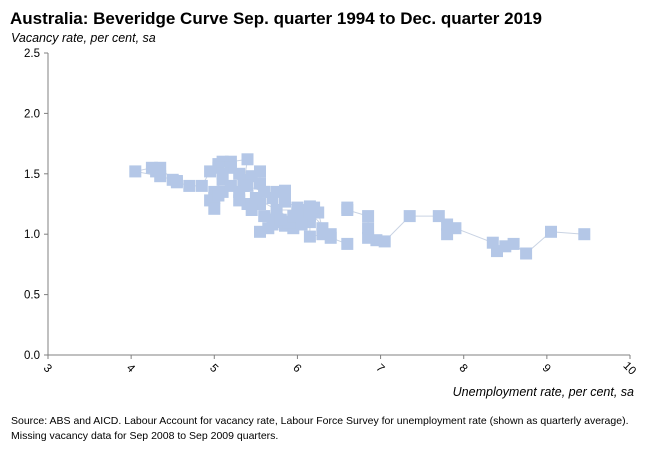  Describe the element at coordinates (32, 54) in the screenshot. I see `y-tick-label: 2.5` at that location.